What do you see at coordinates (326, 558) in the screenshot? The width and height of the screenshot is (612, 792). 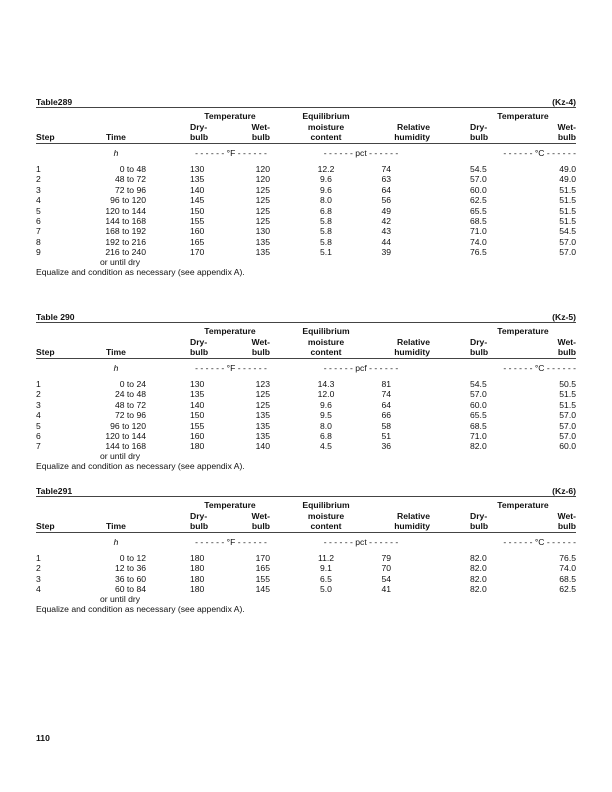 I see `table-cell: 11.2` at bounding box center [326, 558].